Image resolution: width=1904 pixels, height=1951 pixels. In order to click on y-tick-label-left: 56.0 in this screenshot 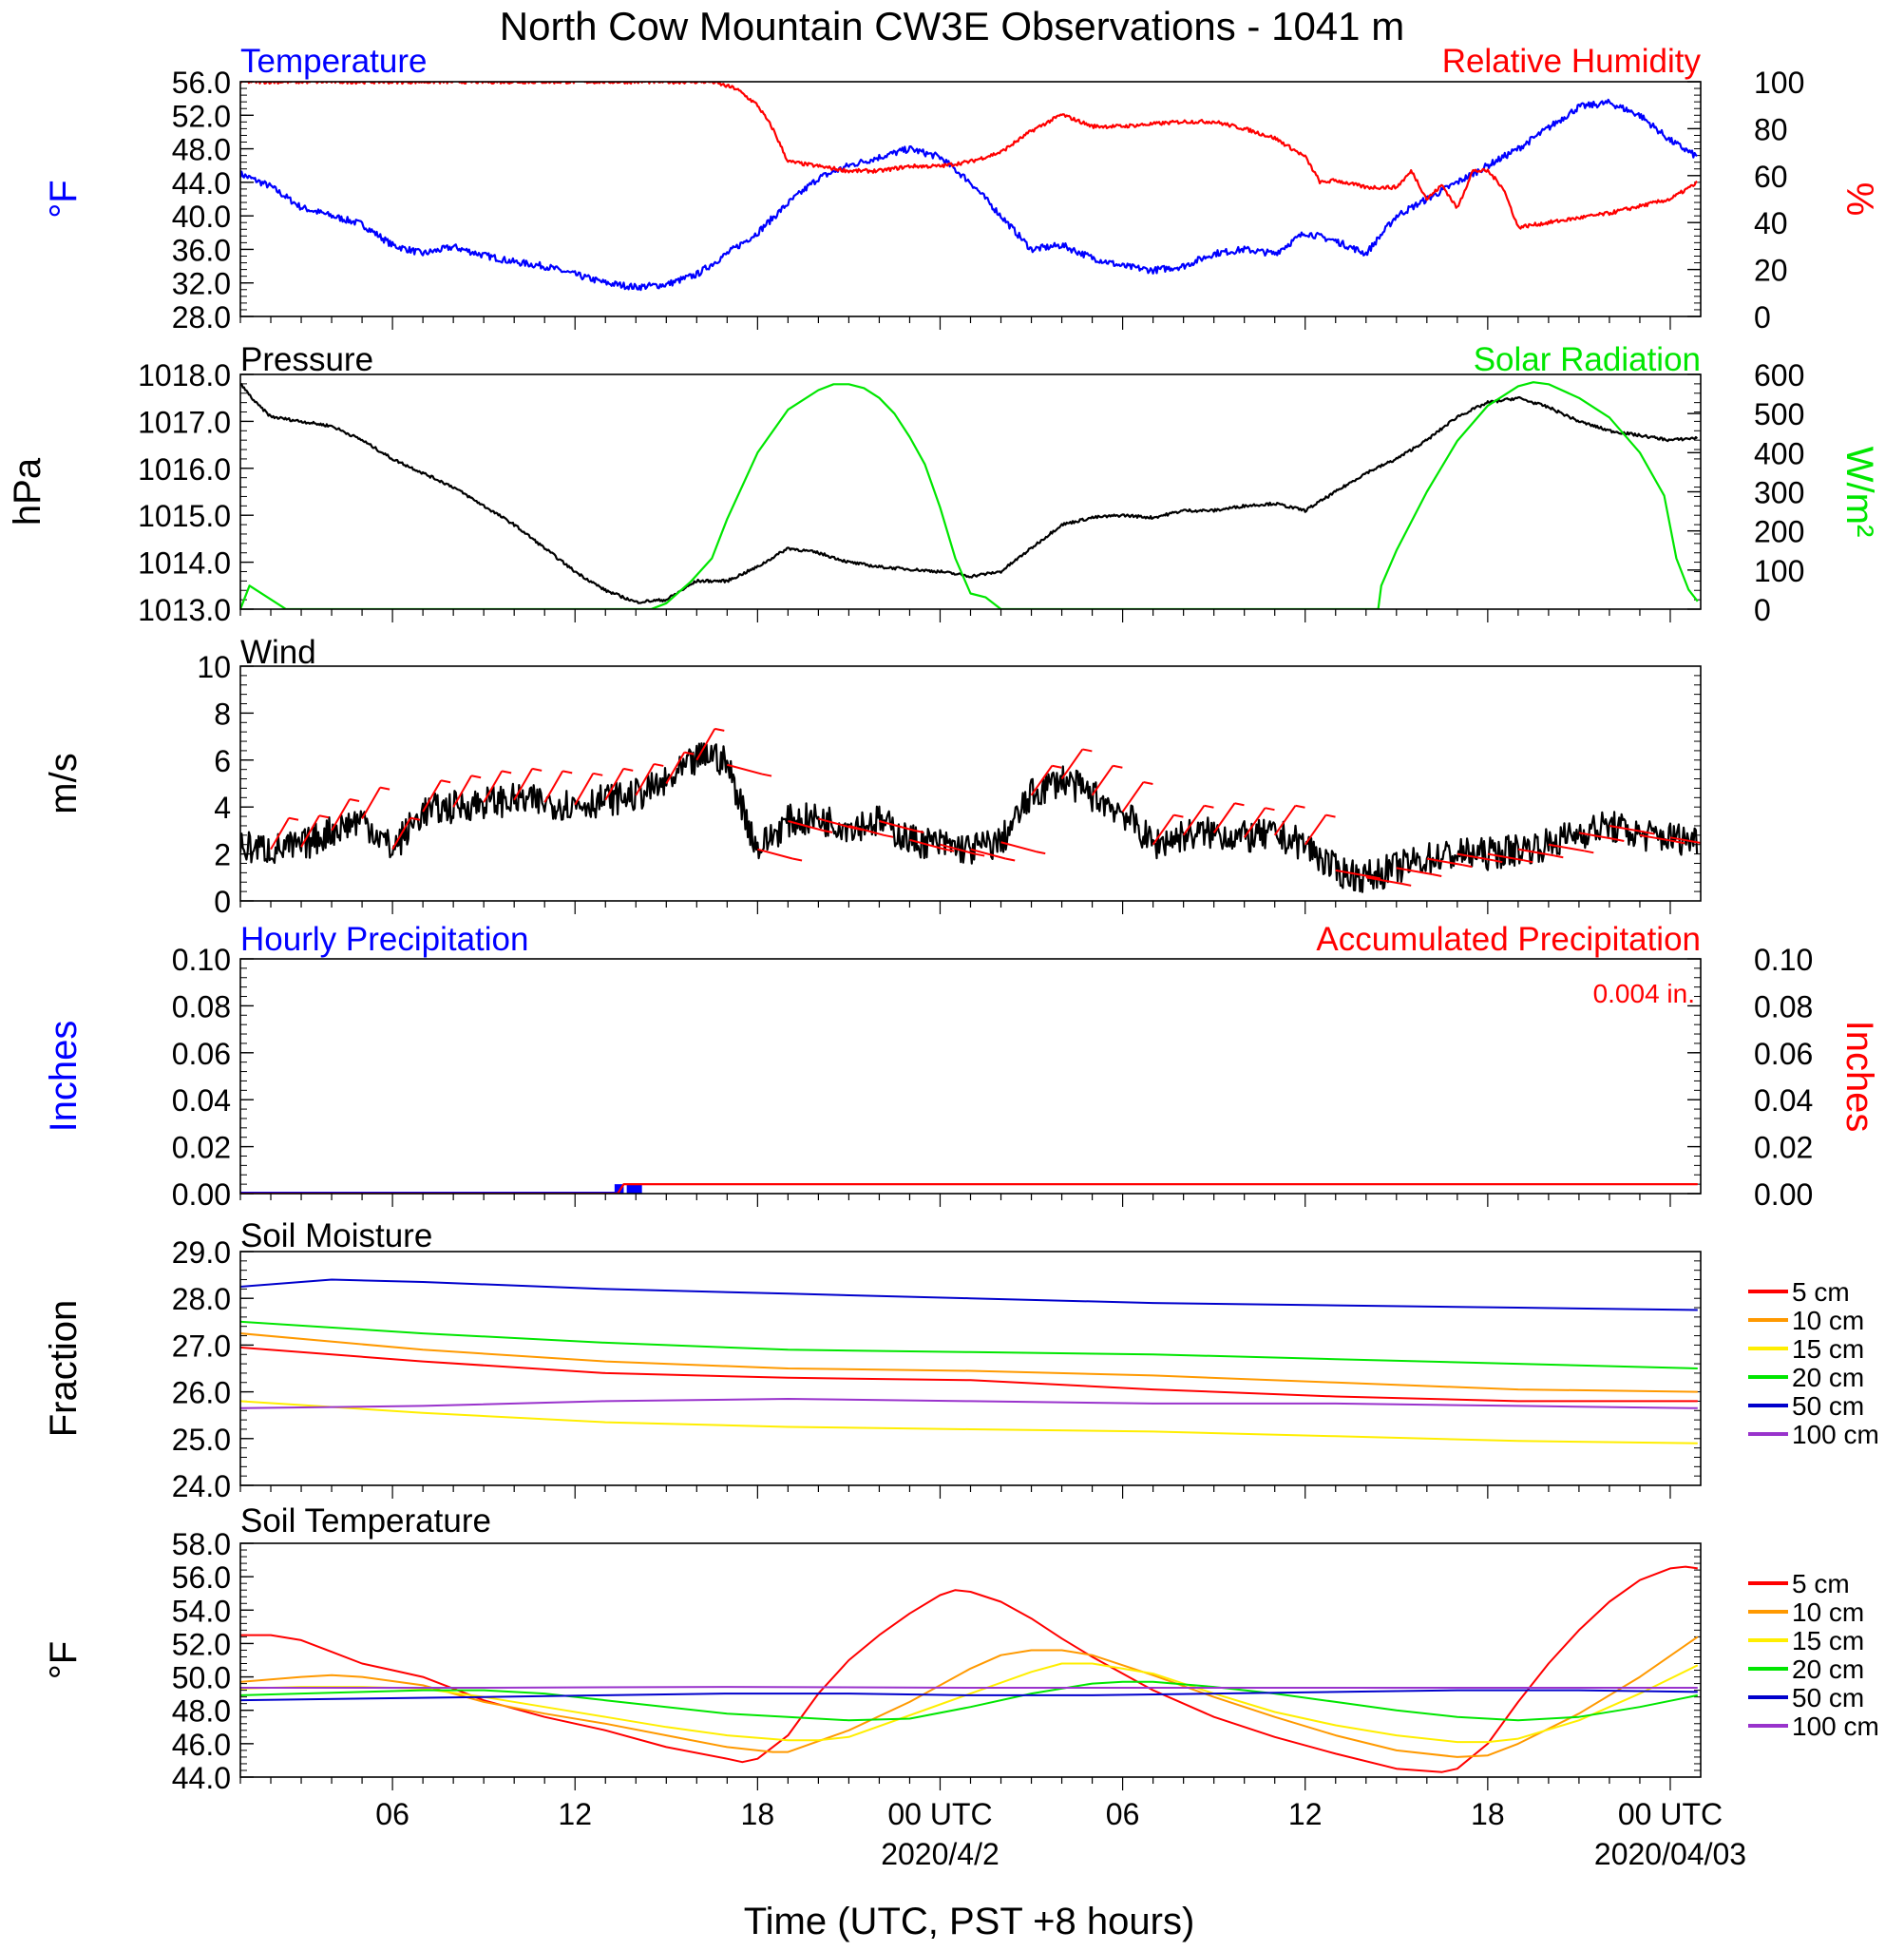, I will do `click(202, 1578)`.